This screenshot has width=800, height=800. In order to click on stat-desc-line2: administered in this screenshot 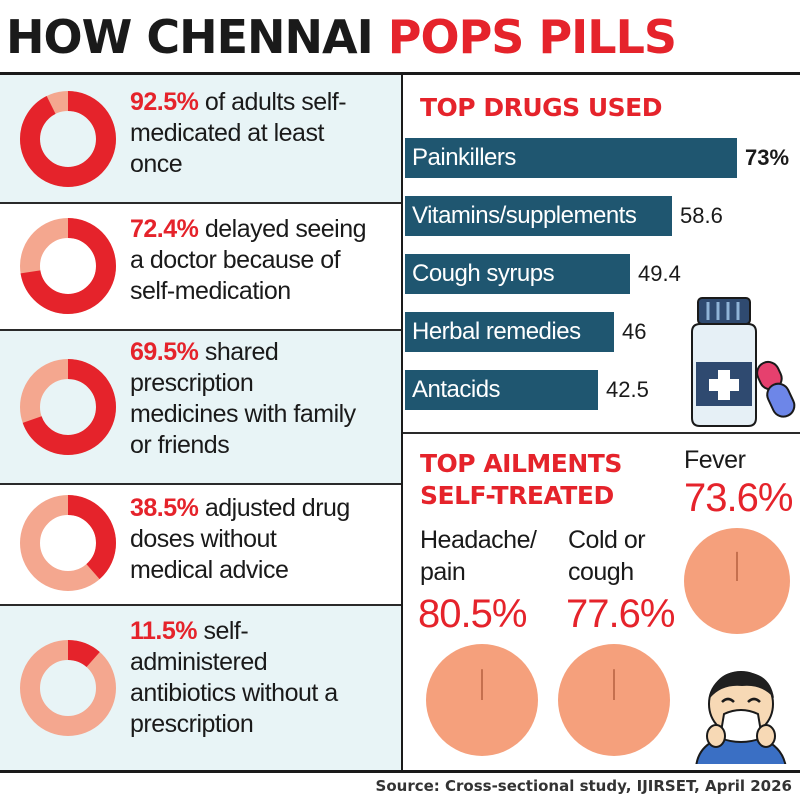, I will do `click(199, 662)`.